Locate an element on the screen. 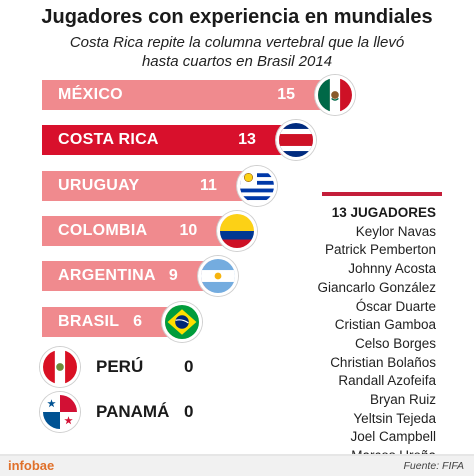 The height and width of the screenshot is (476, 474). player-name: Celso Borges is located at coordinates (395, 343).